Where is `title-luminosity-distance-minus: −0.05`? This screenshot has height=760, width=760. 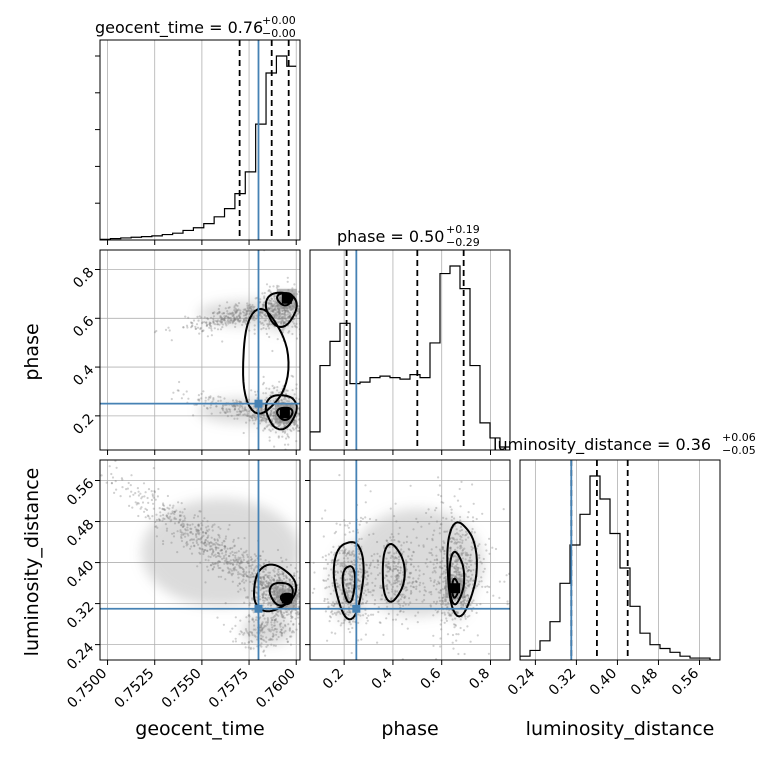 title-luminosity-distance-minus: −0.05 is located at coordinates (739, 450).